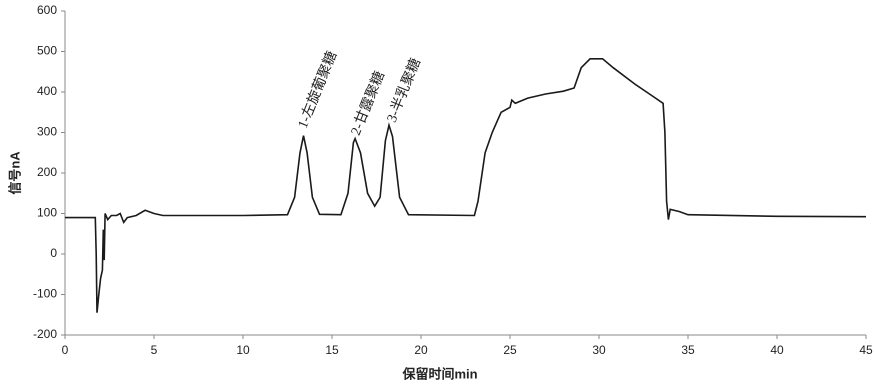 Image resolution: width=874 pixels, height=387 pixels. What do you see at coordinates (45, 334) in the screenshot?
I see `y-tick-label: -200` at bounding box center [45, 334].